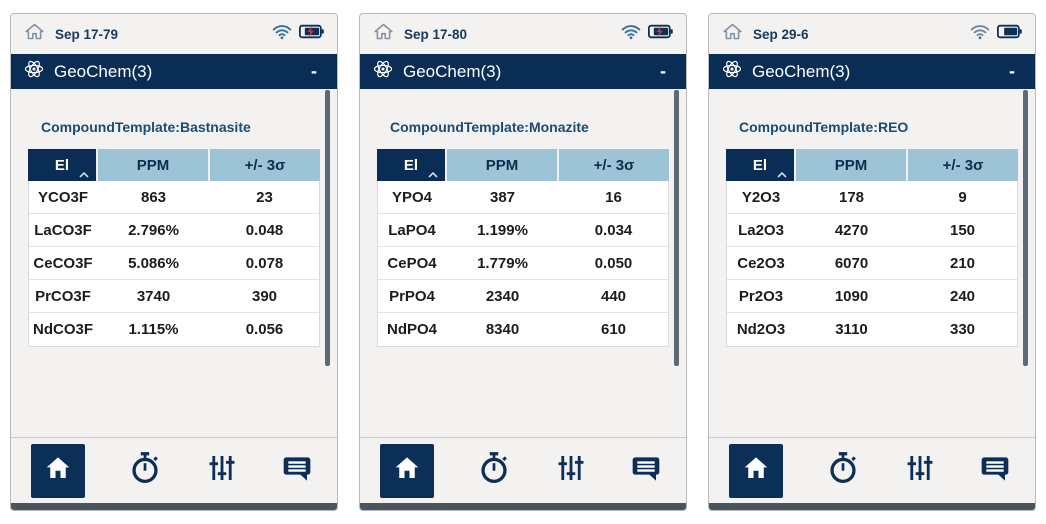 This screenshot has height=524, width=1046. Describe the element at coordinates (433, 174) in the screenshot. I see `sort-chevron-up-icon` at that location.